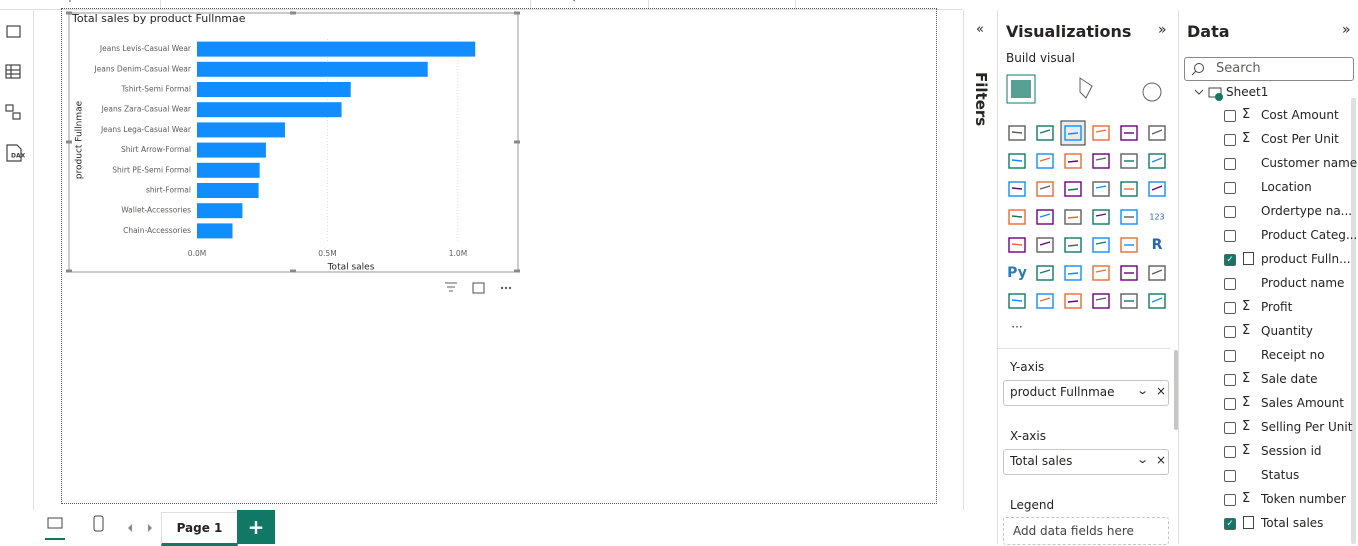  I want to click on filters-strip: « Filters, so click(980, 260).